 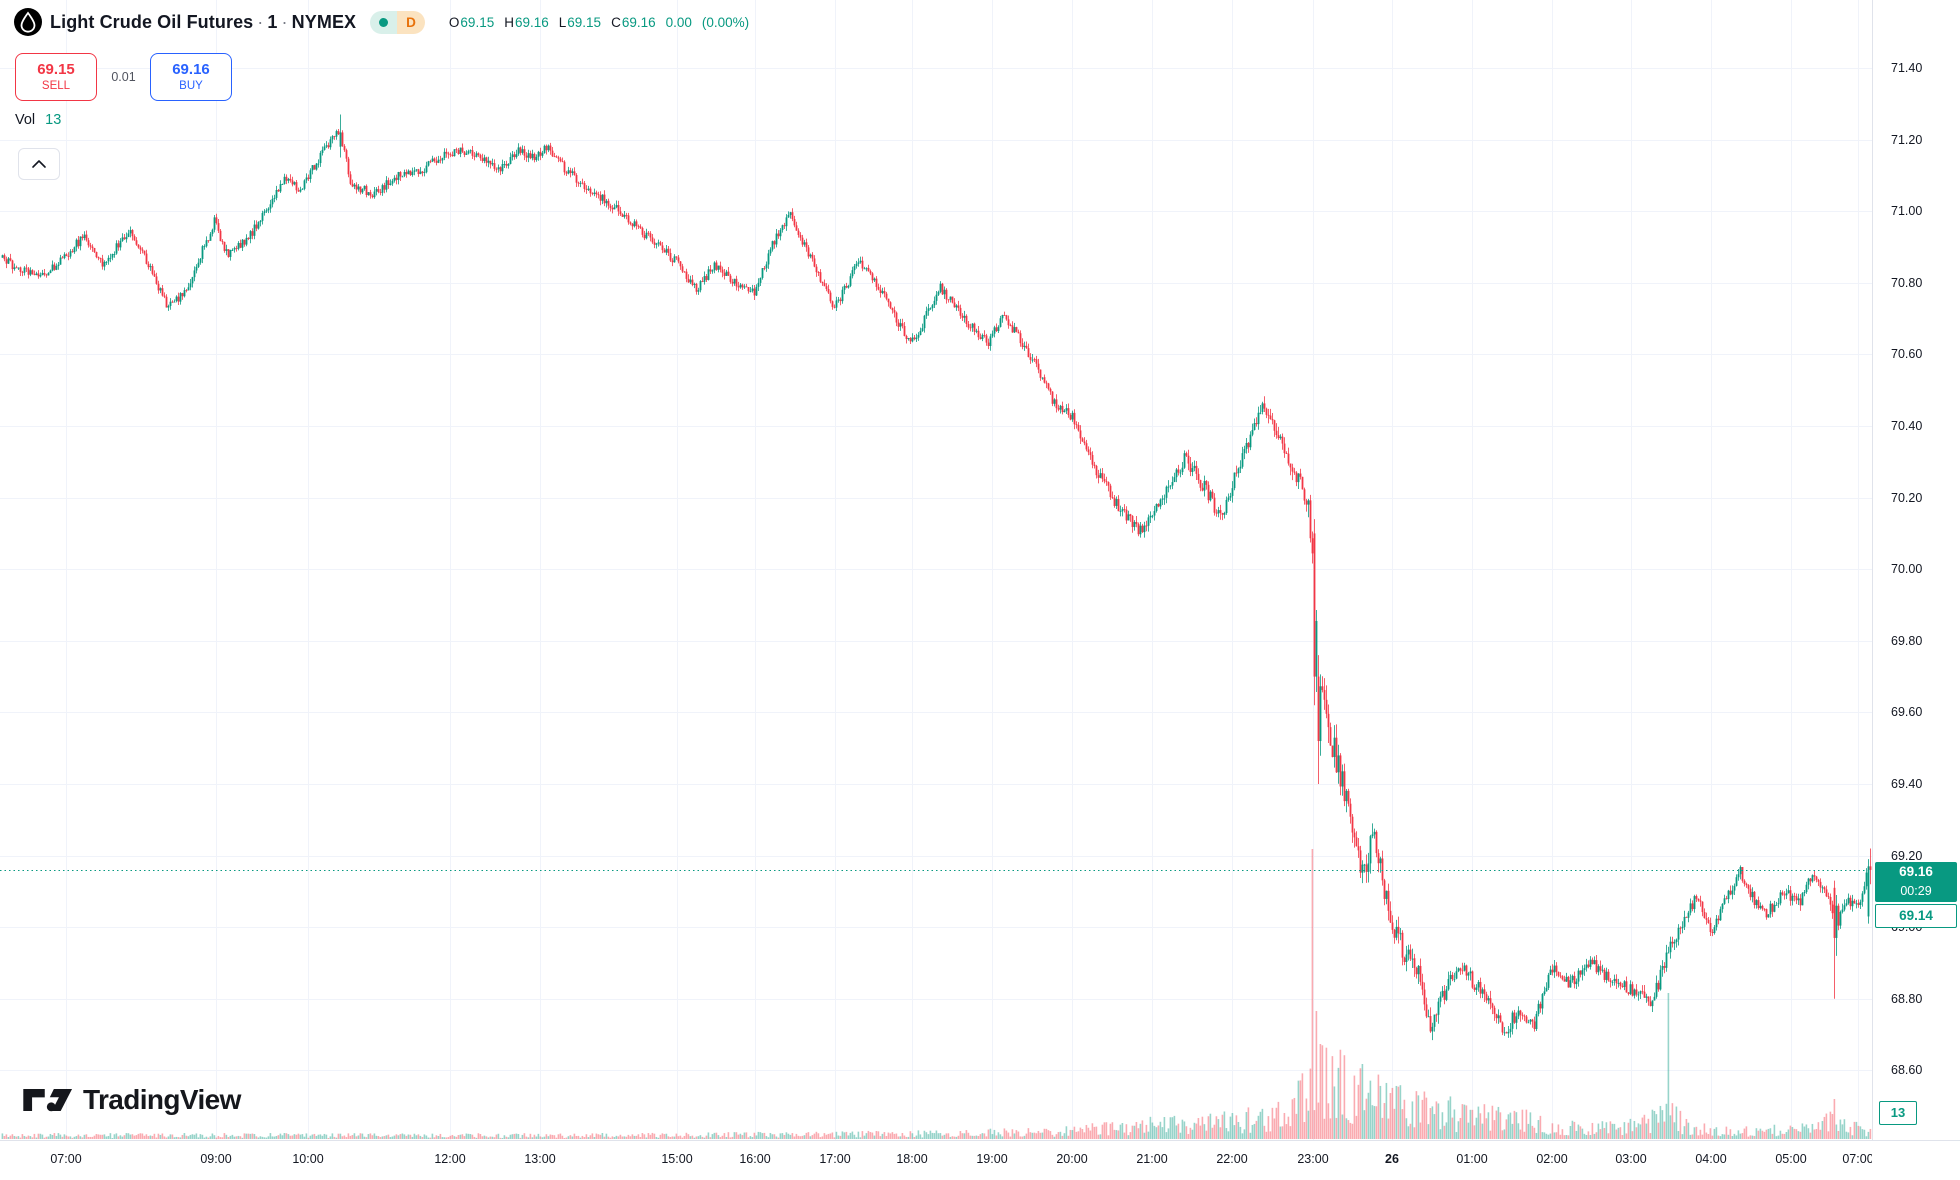 What do you see at coordinates (1907, 855) in the screenshot?
I see `price-axis-label: 69.20` at bounding box center [1907, 855].